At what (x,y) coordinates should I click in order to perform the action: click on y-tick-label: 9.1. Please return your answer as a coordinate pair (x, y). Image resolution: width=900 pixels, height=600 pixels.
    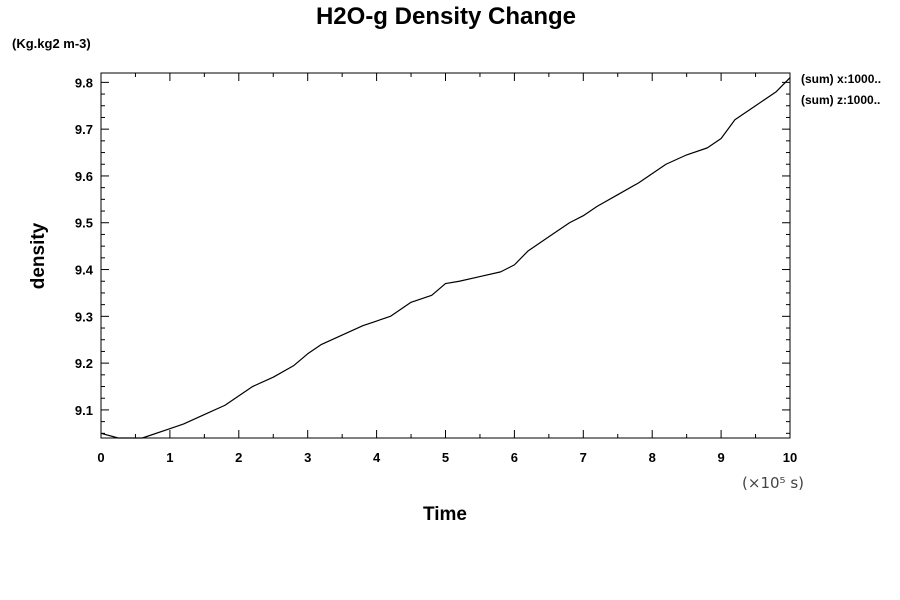
    Looking at the image, I should click on (84, 410).